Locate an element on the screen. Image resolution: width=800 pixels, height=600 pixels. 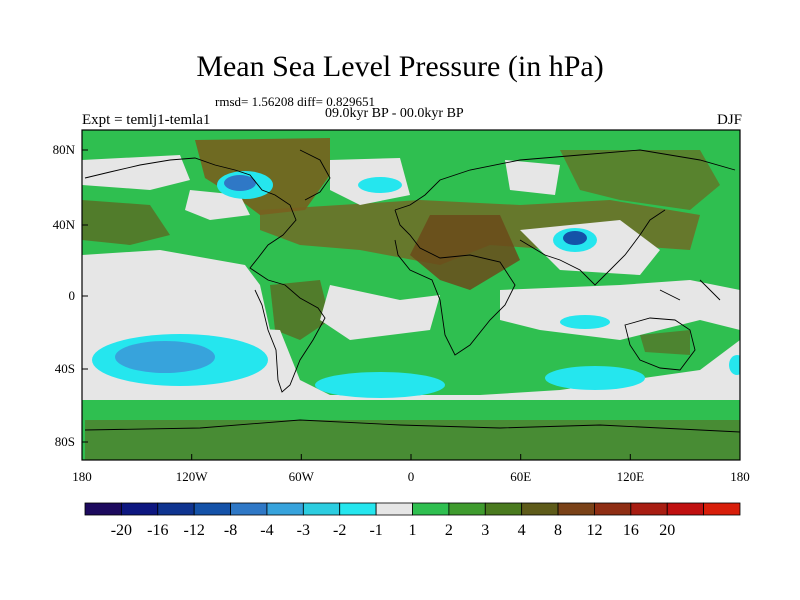
colorbar-label: 20 is located at coordinates (667, 530).